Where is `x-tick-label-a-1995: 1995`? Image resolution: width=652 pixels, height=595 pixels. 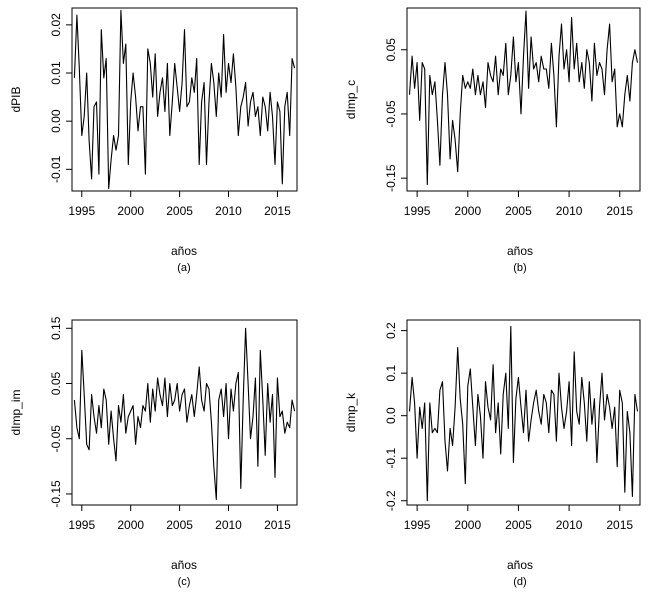 x-tick-label-a-1995: 1995 is located at coordinates (81, 211).